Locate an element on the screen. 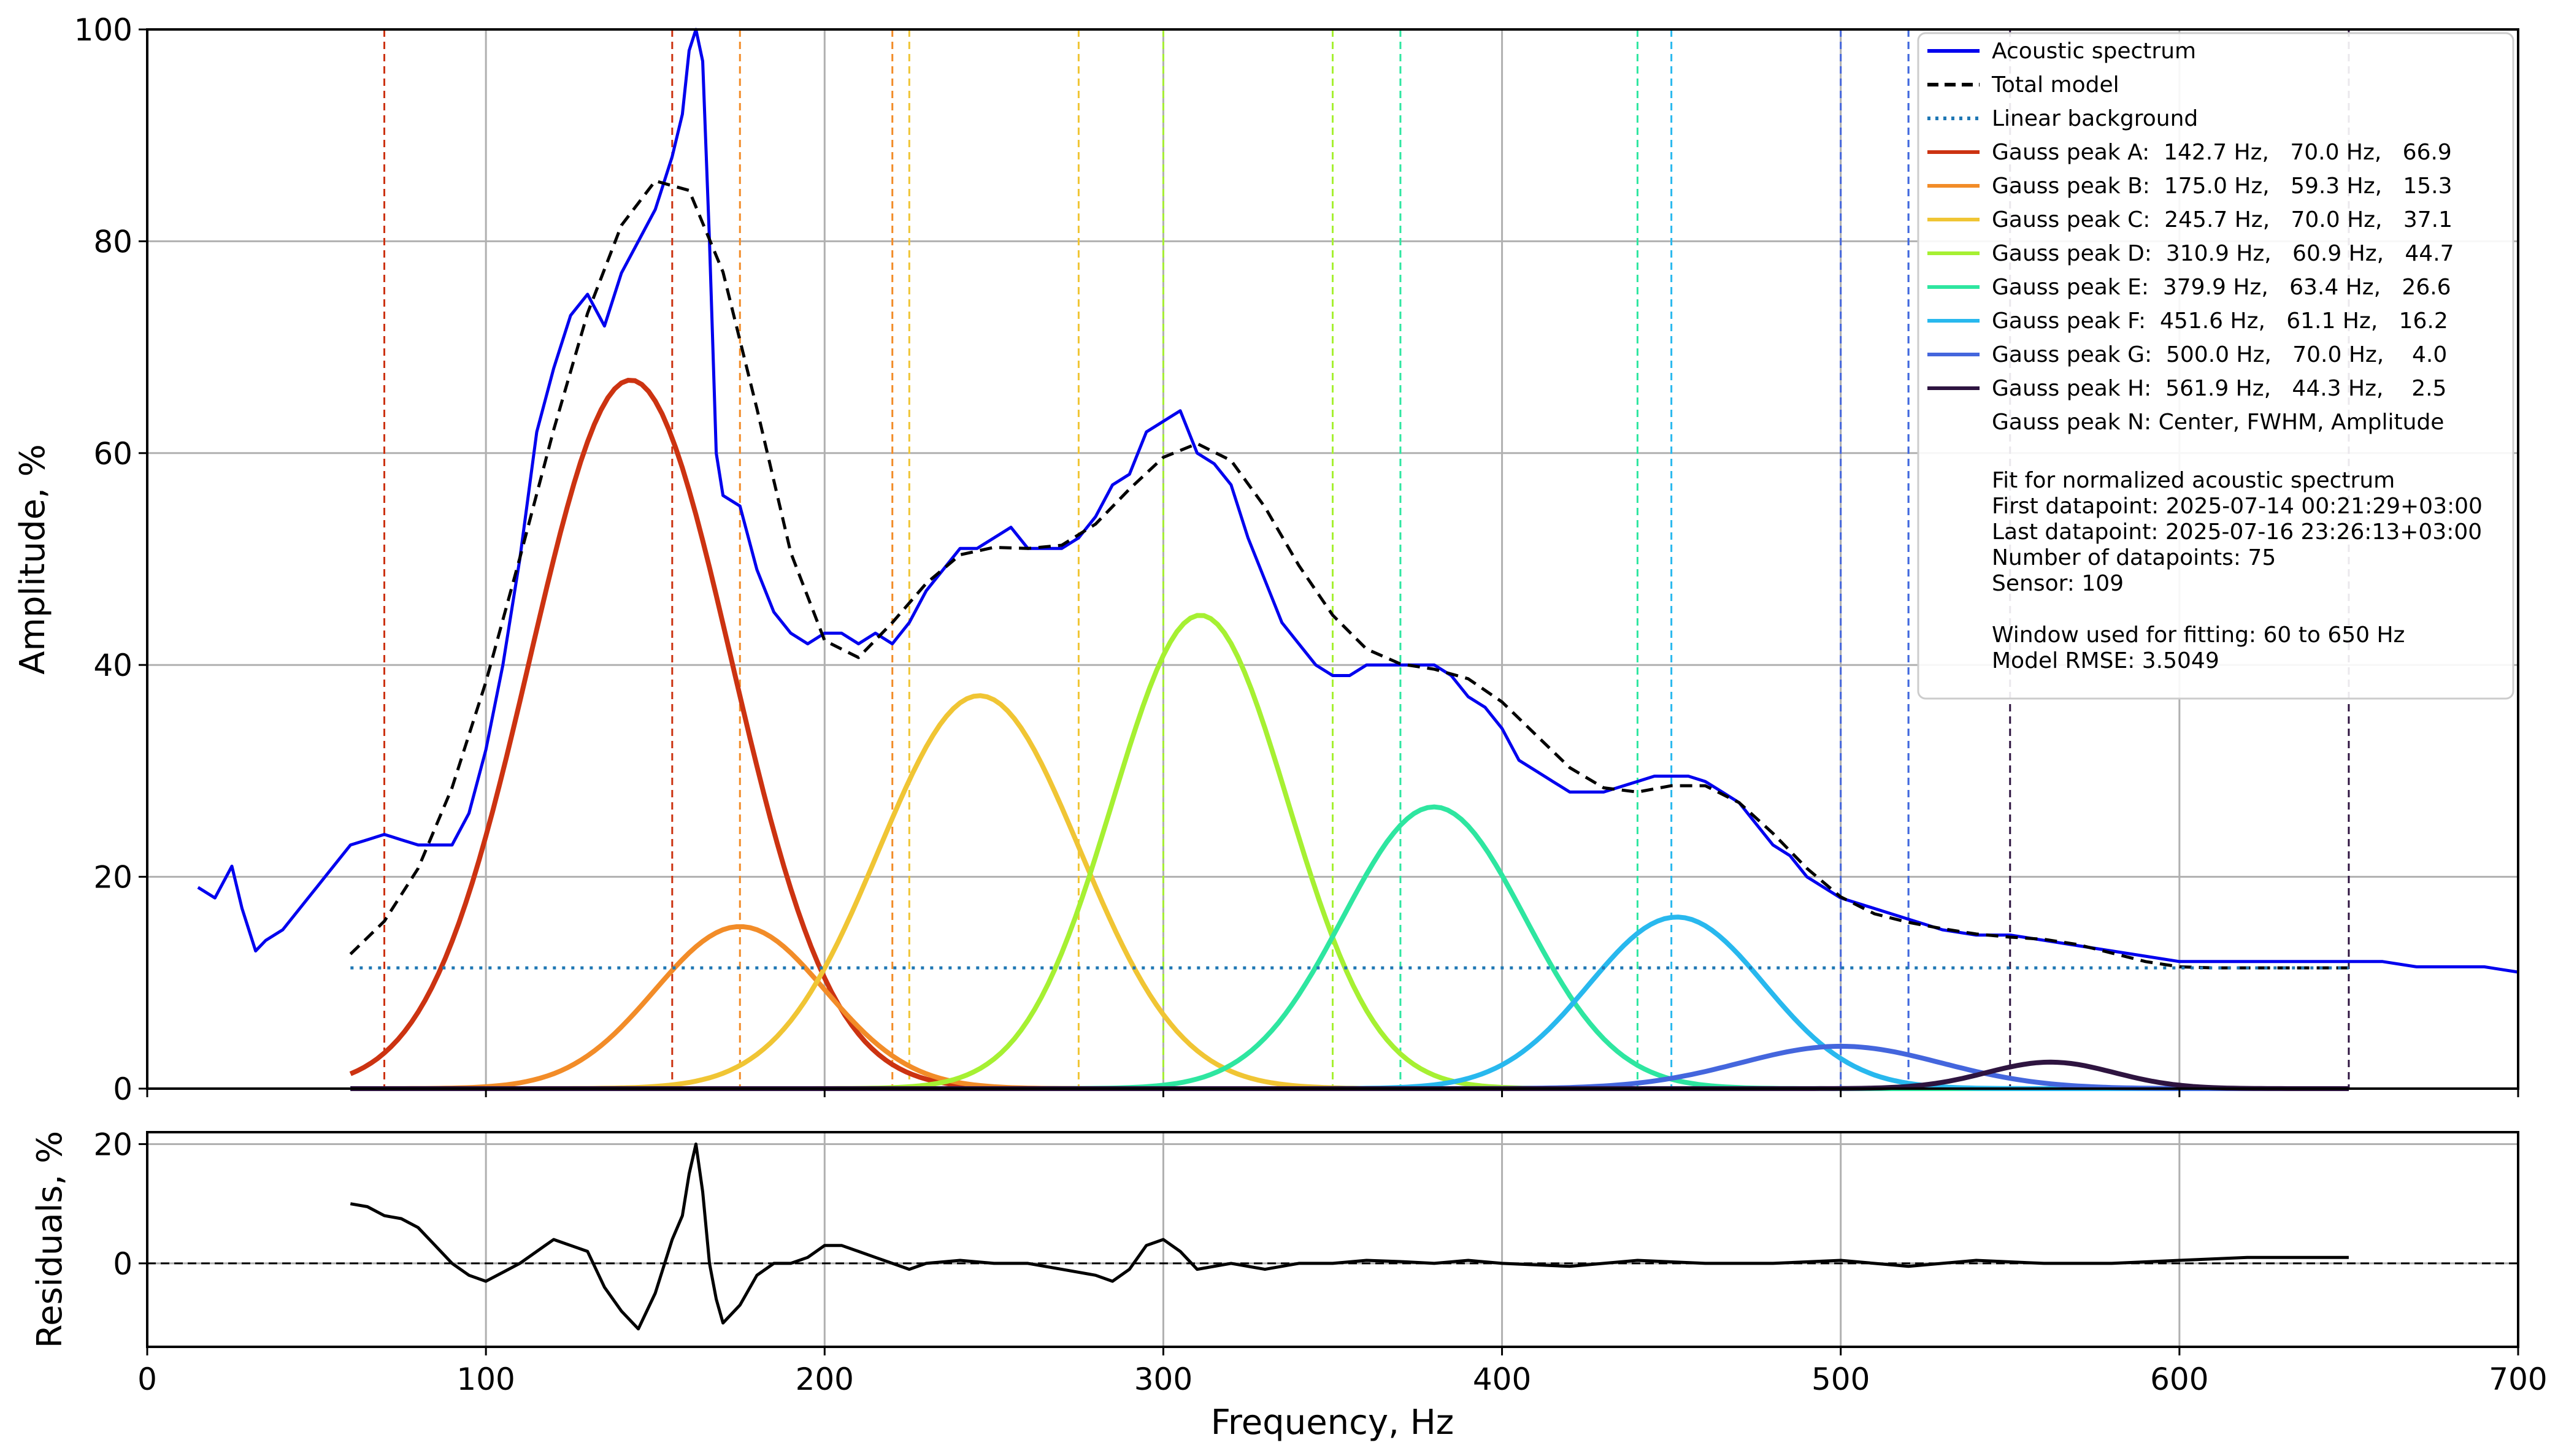  residual-line is located at coordinates (1349, 1236).